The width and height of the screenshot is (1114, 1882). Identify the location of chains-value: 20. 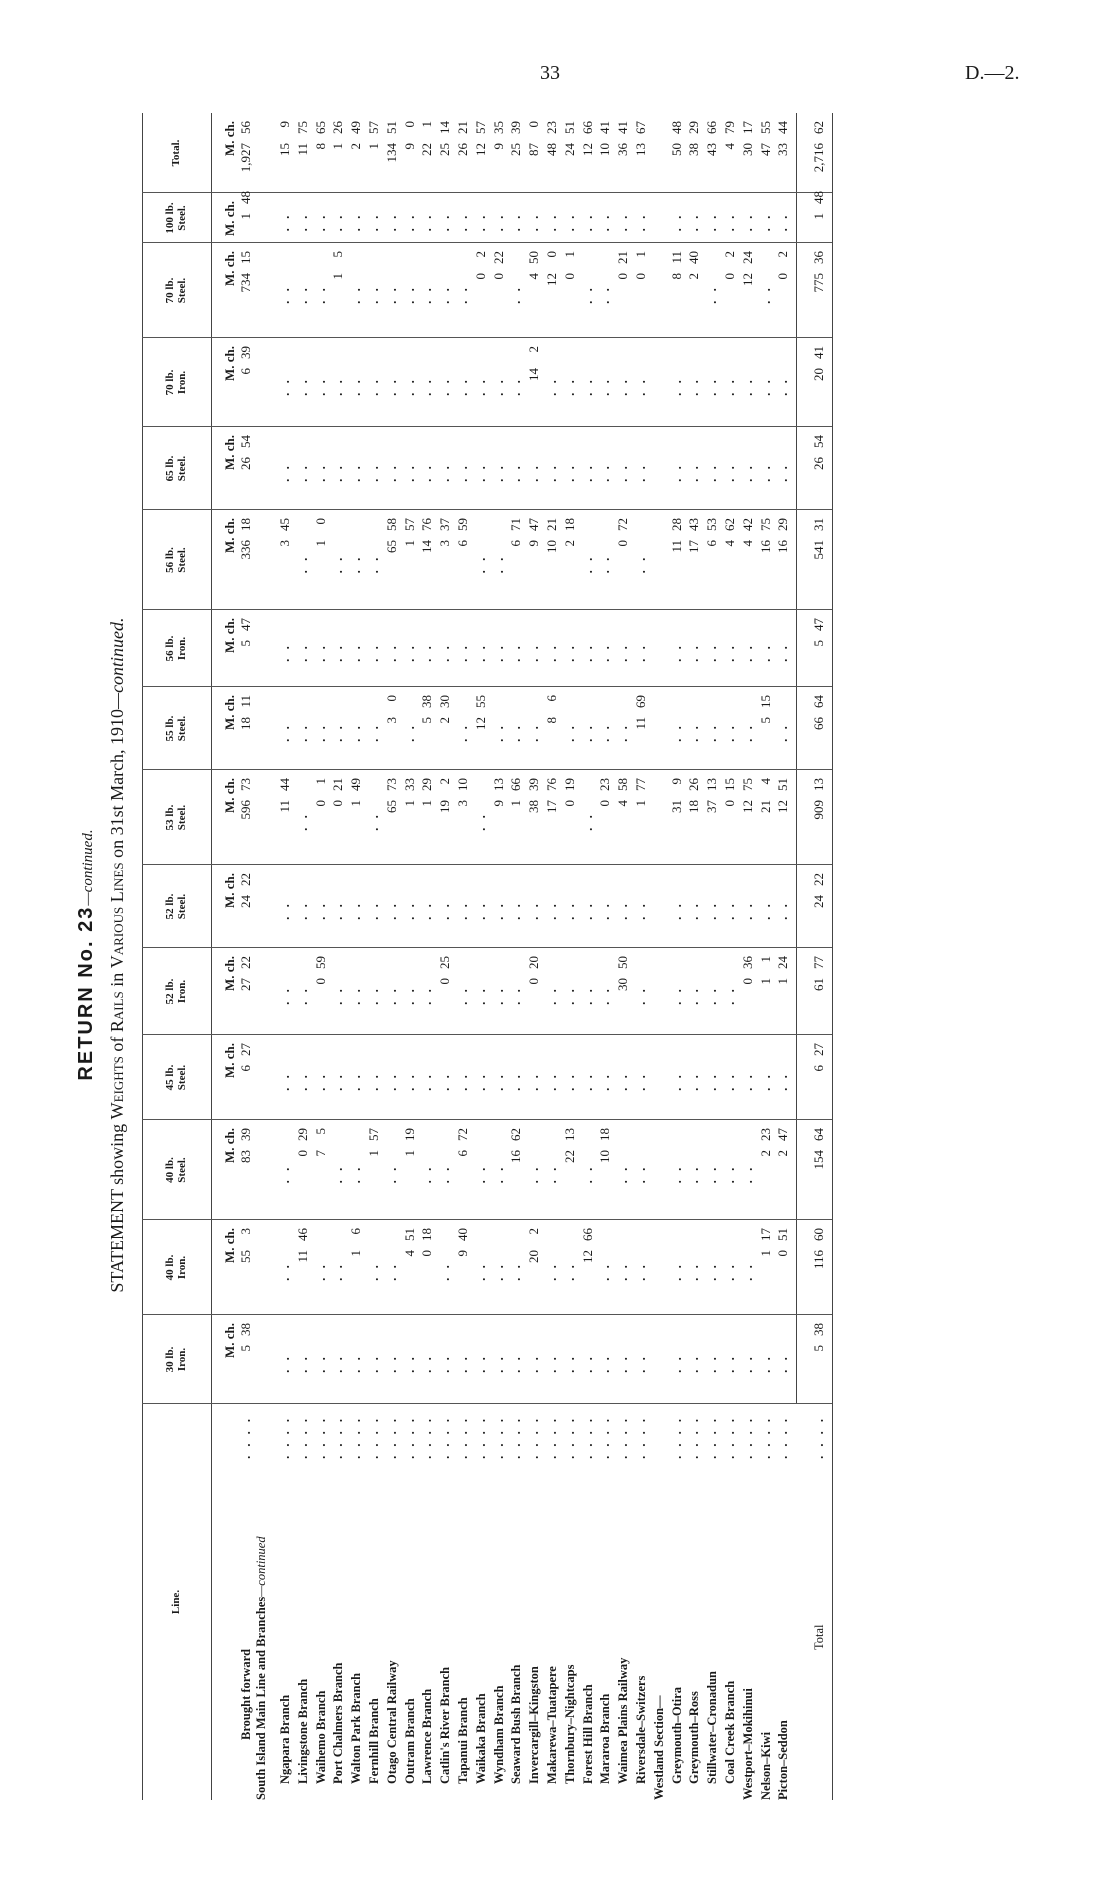
(534, 962).